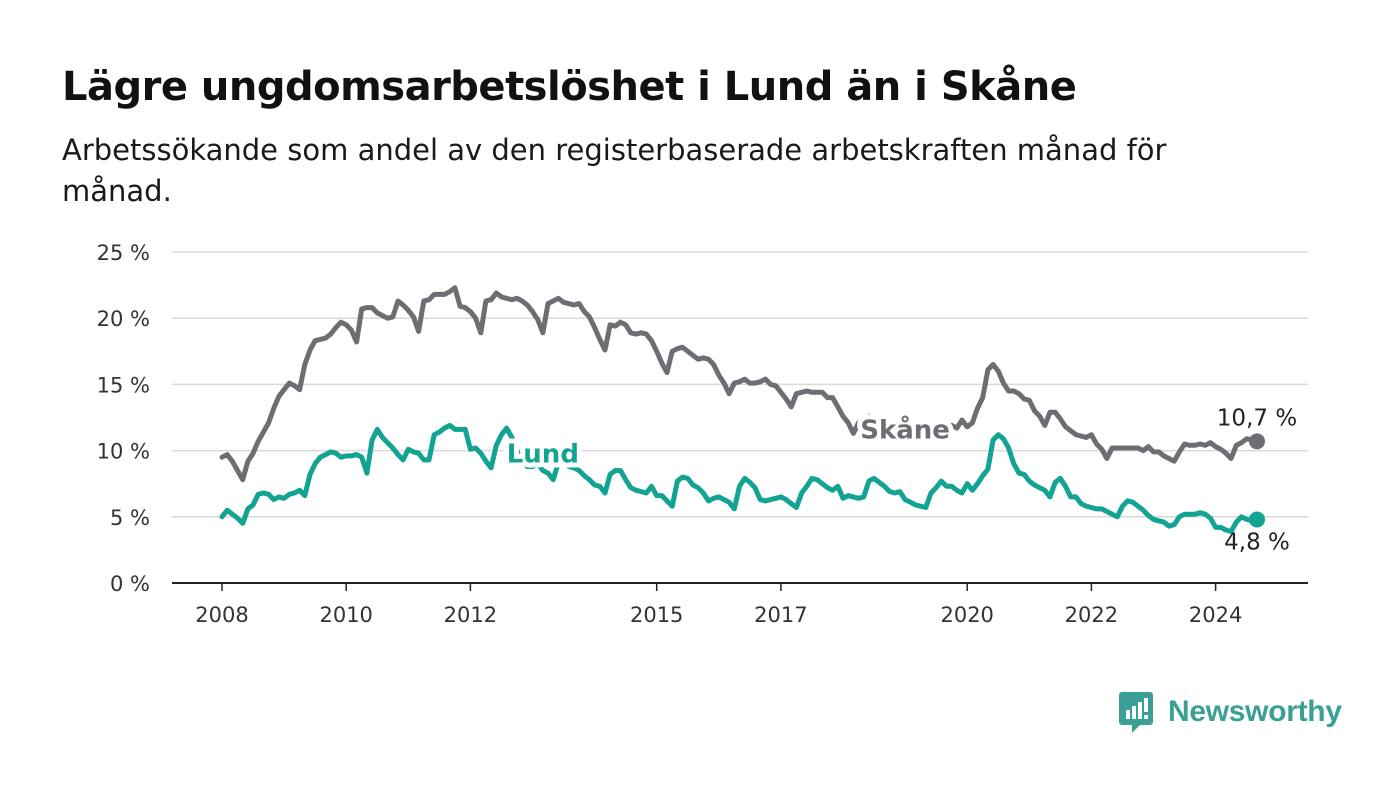 This screenshot has height=794, width=1400. What do you see at coordinates (739, 478) in the screenshot?
I see `series-line-lund` at bounding box center [739, 478].